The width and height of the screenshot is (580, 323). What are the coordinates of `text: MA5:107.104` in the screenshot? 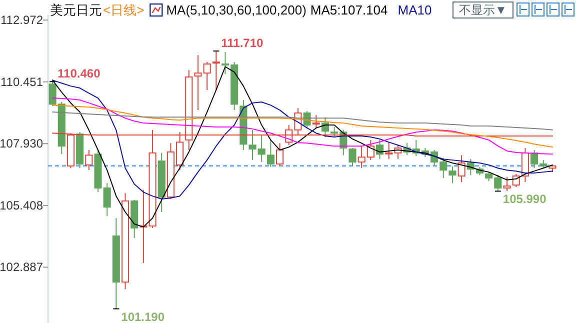 It's located at (349, 10).